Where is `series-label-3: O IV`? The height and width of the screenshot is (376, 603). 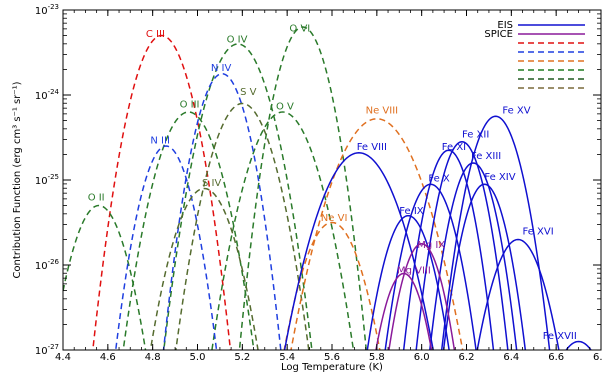 series-label-3: O IV is located at coordinates (237, 39).